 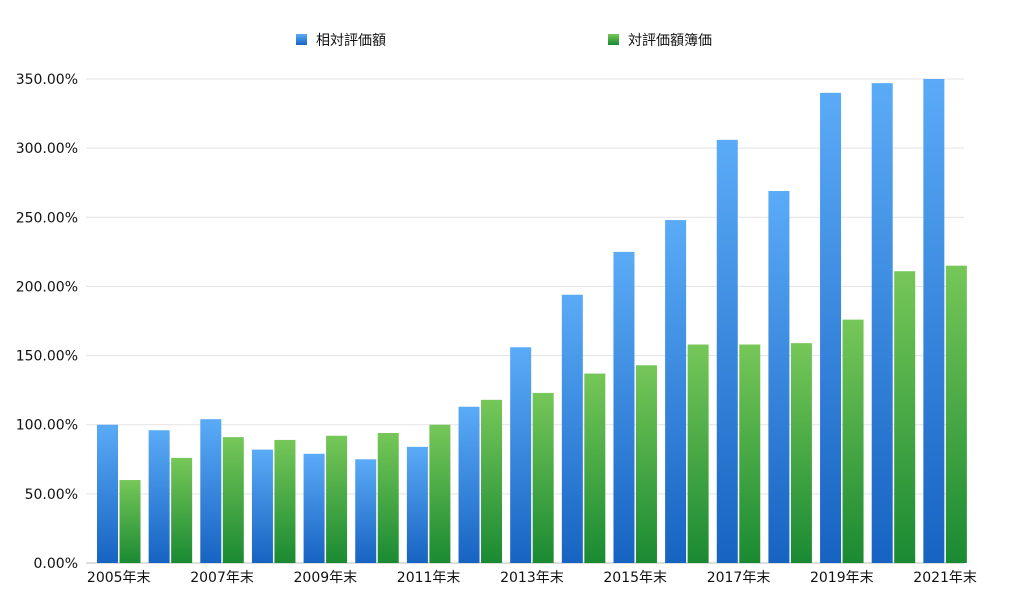 What do you see at coordinates (47, 287) in the screenshot?
I see `y-tick-label: 200.00%` at bounding box center [47, 287].